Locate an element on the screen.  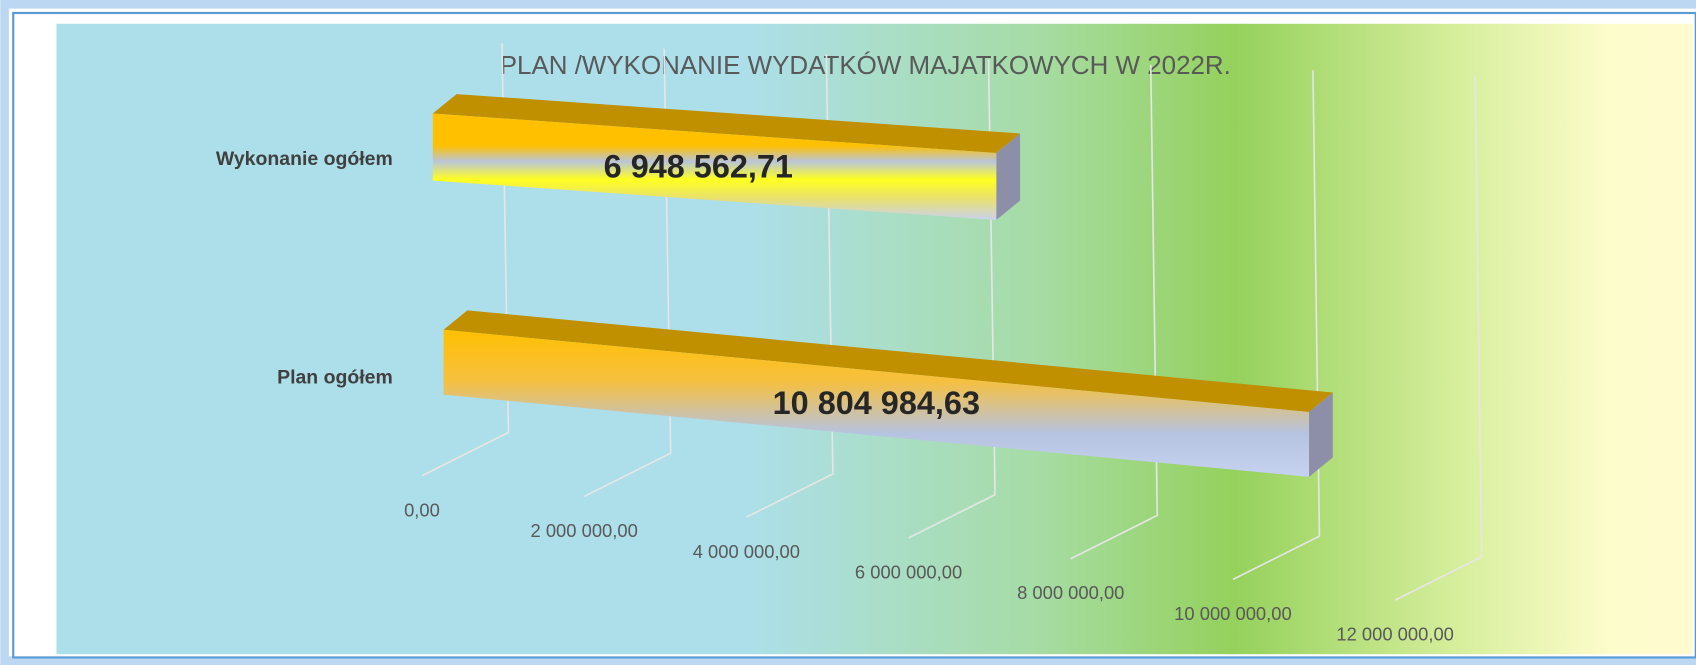
x-tick-label: 4 000 000,00 is located at coordinates (746, 551).